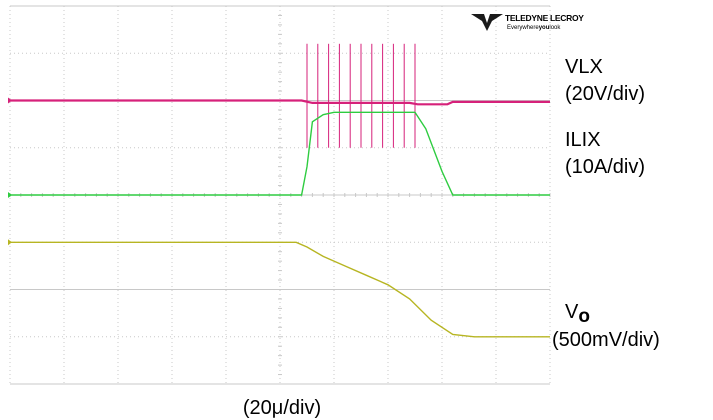  What do you see at coordinates (605, 94) in the screenshot?
I see `vlx-scale-label: (20V/div)` at bounding box center [605, 94].